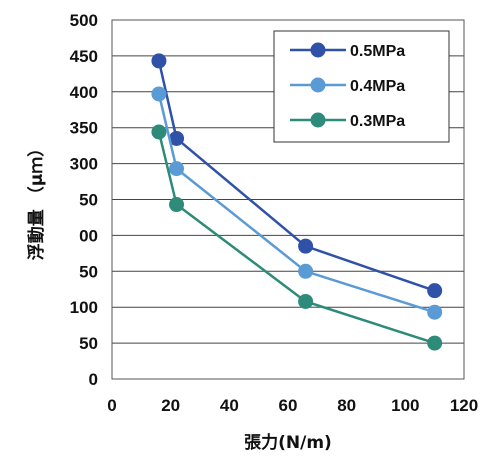  What do you see at coordinates (84, 20) in the screenshot?
I see `y-tick-label: 500` at bounding box center [84, 20].